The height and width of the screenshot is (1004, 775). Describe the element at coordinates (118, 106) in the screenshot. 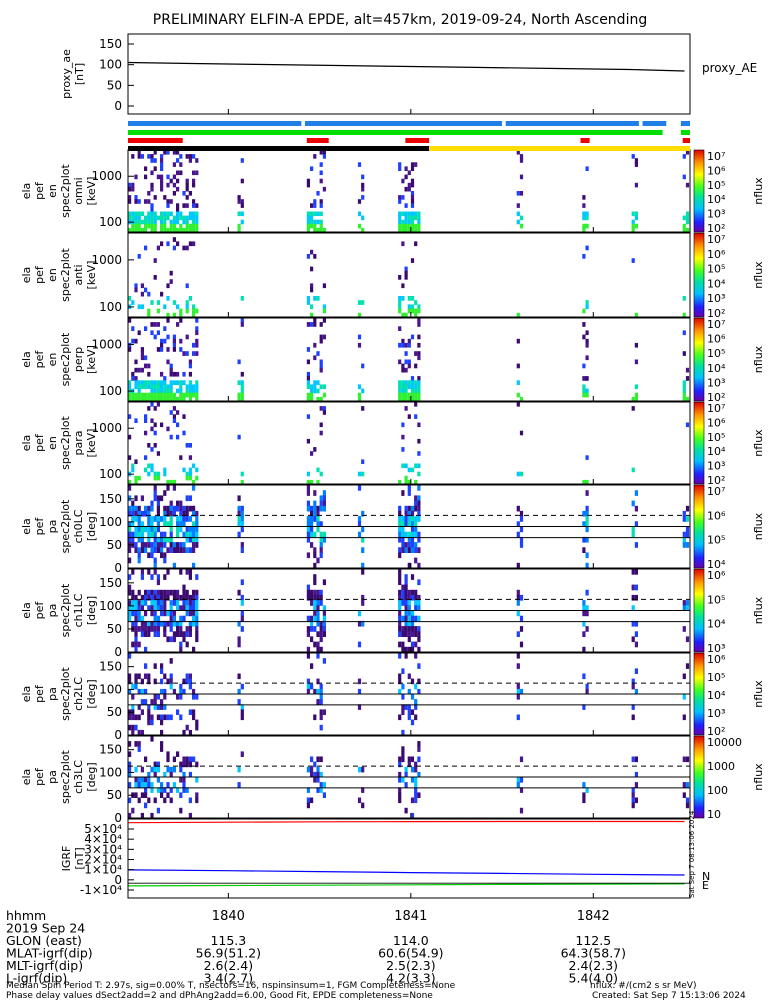

I see `ytick-label: 0` at that location.